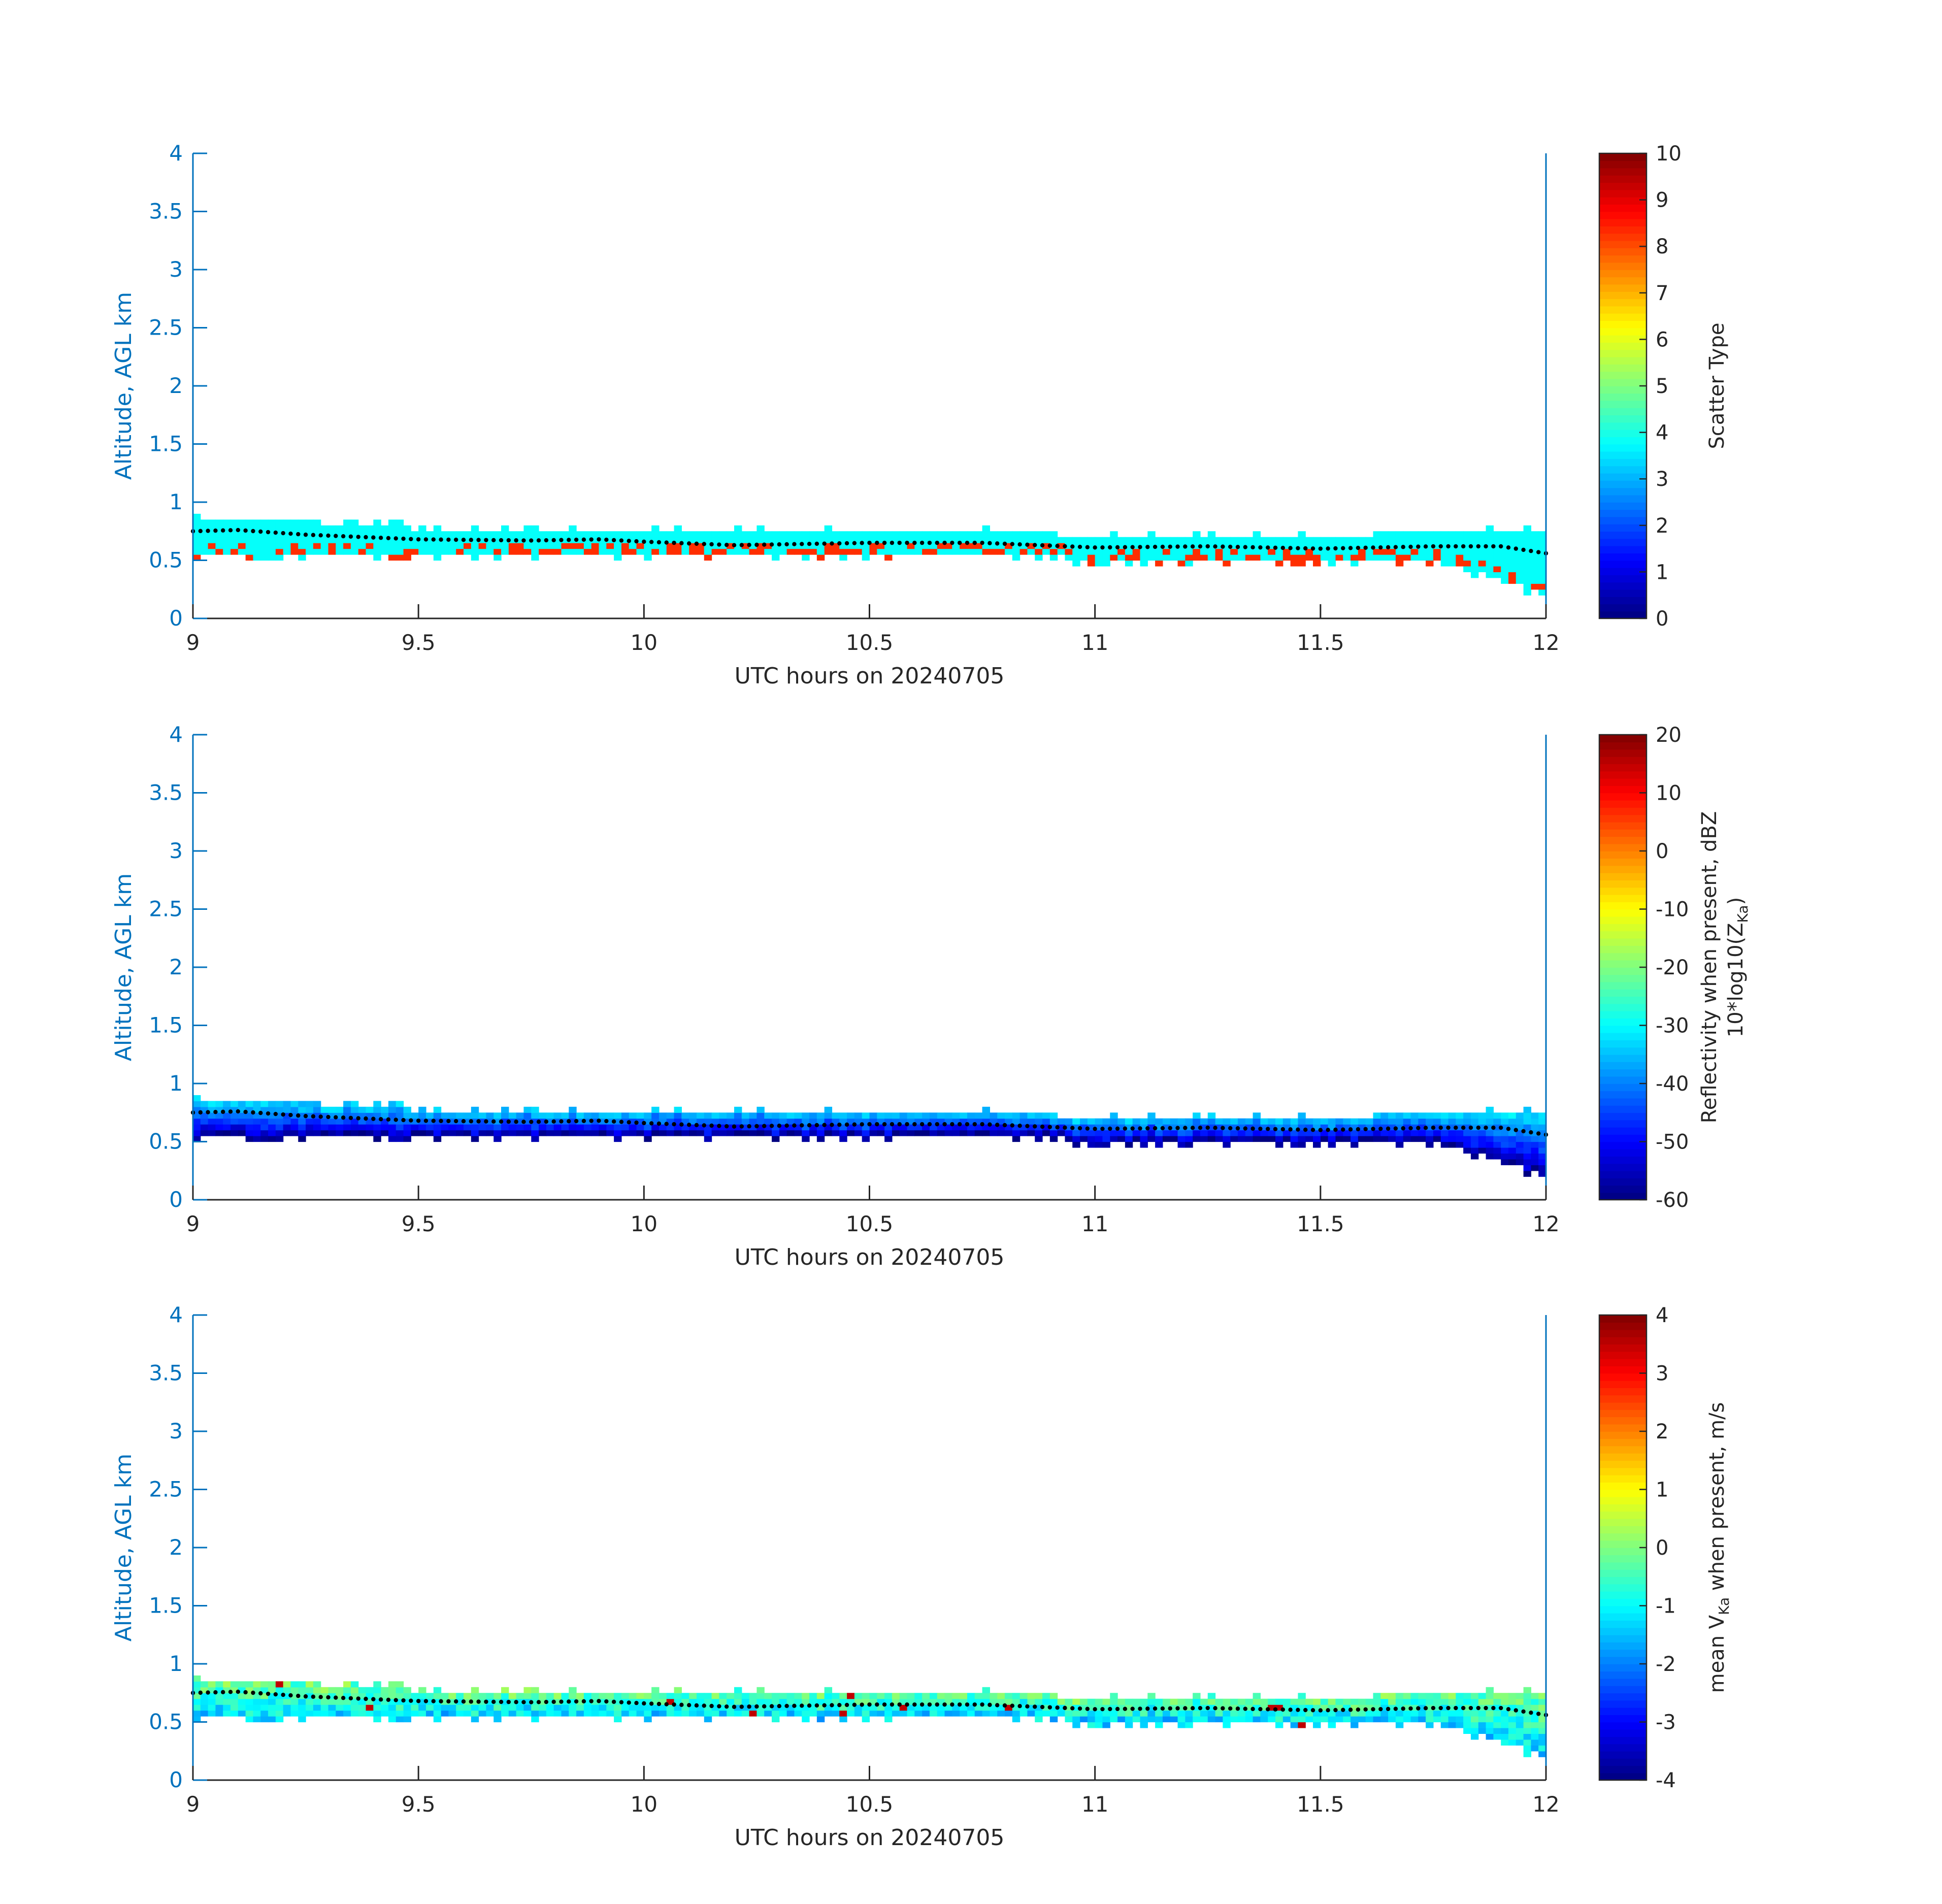  I want to click on colorbar-label-line2: 10*log10(ZKa), so click(1737, 967).